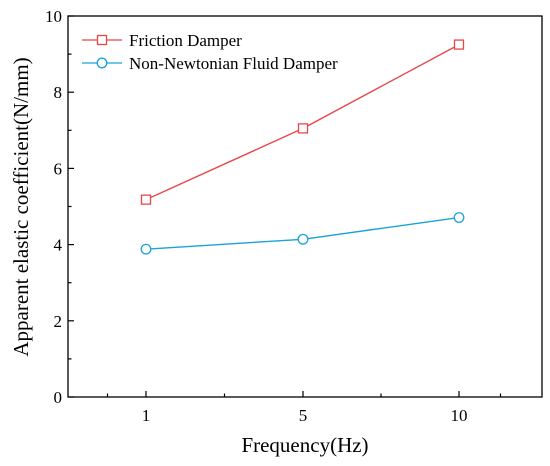  What do you see at coordinates (58, 397) in the screenshot?
I see `y-tick-label: 0` at bounding box center [58, 397].